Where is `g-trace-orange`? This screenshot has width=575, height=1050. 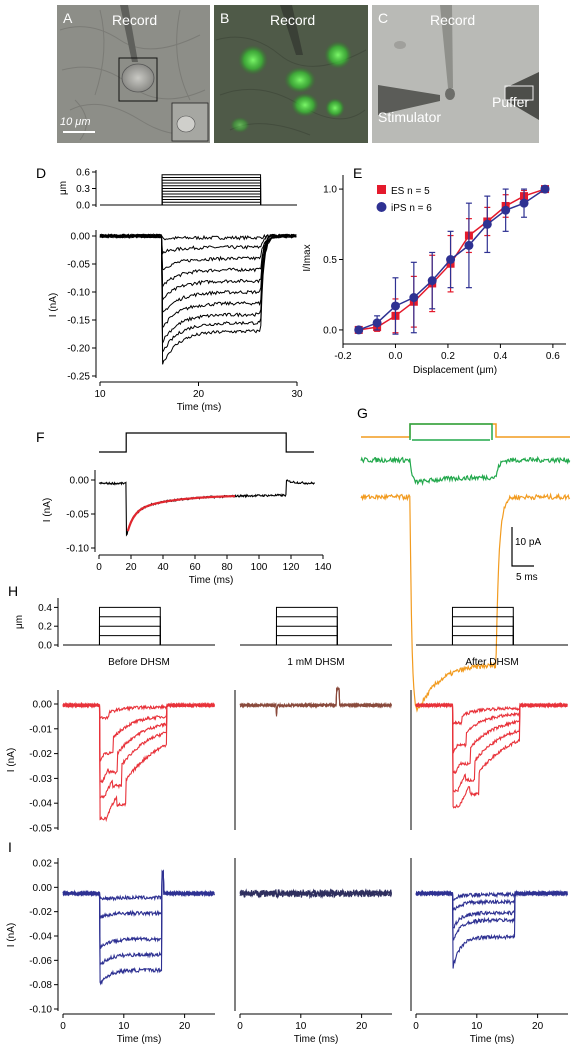 g-trace-orange is located at coordinates (465, 602).